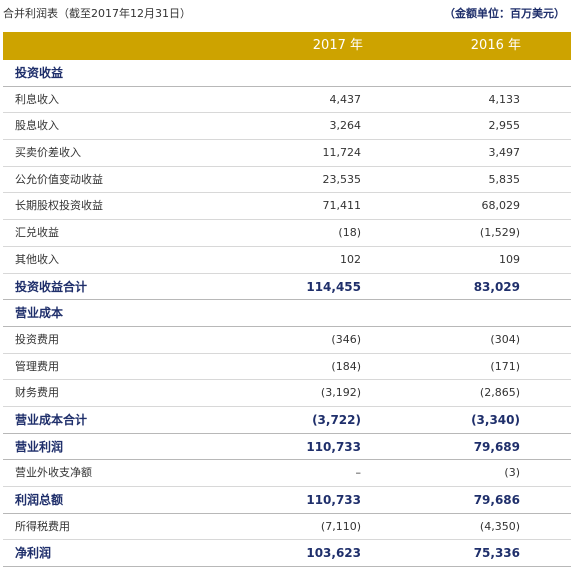  I want to click on table-row: 长期股权投资收益 71,411 68,029, so click(287, 207).